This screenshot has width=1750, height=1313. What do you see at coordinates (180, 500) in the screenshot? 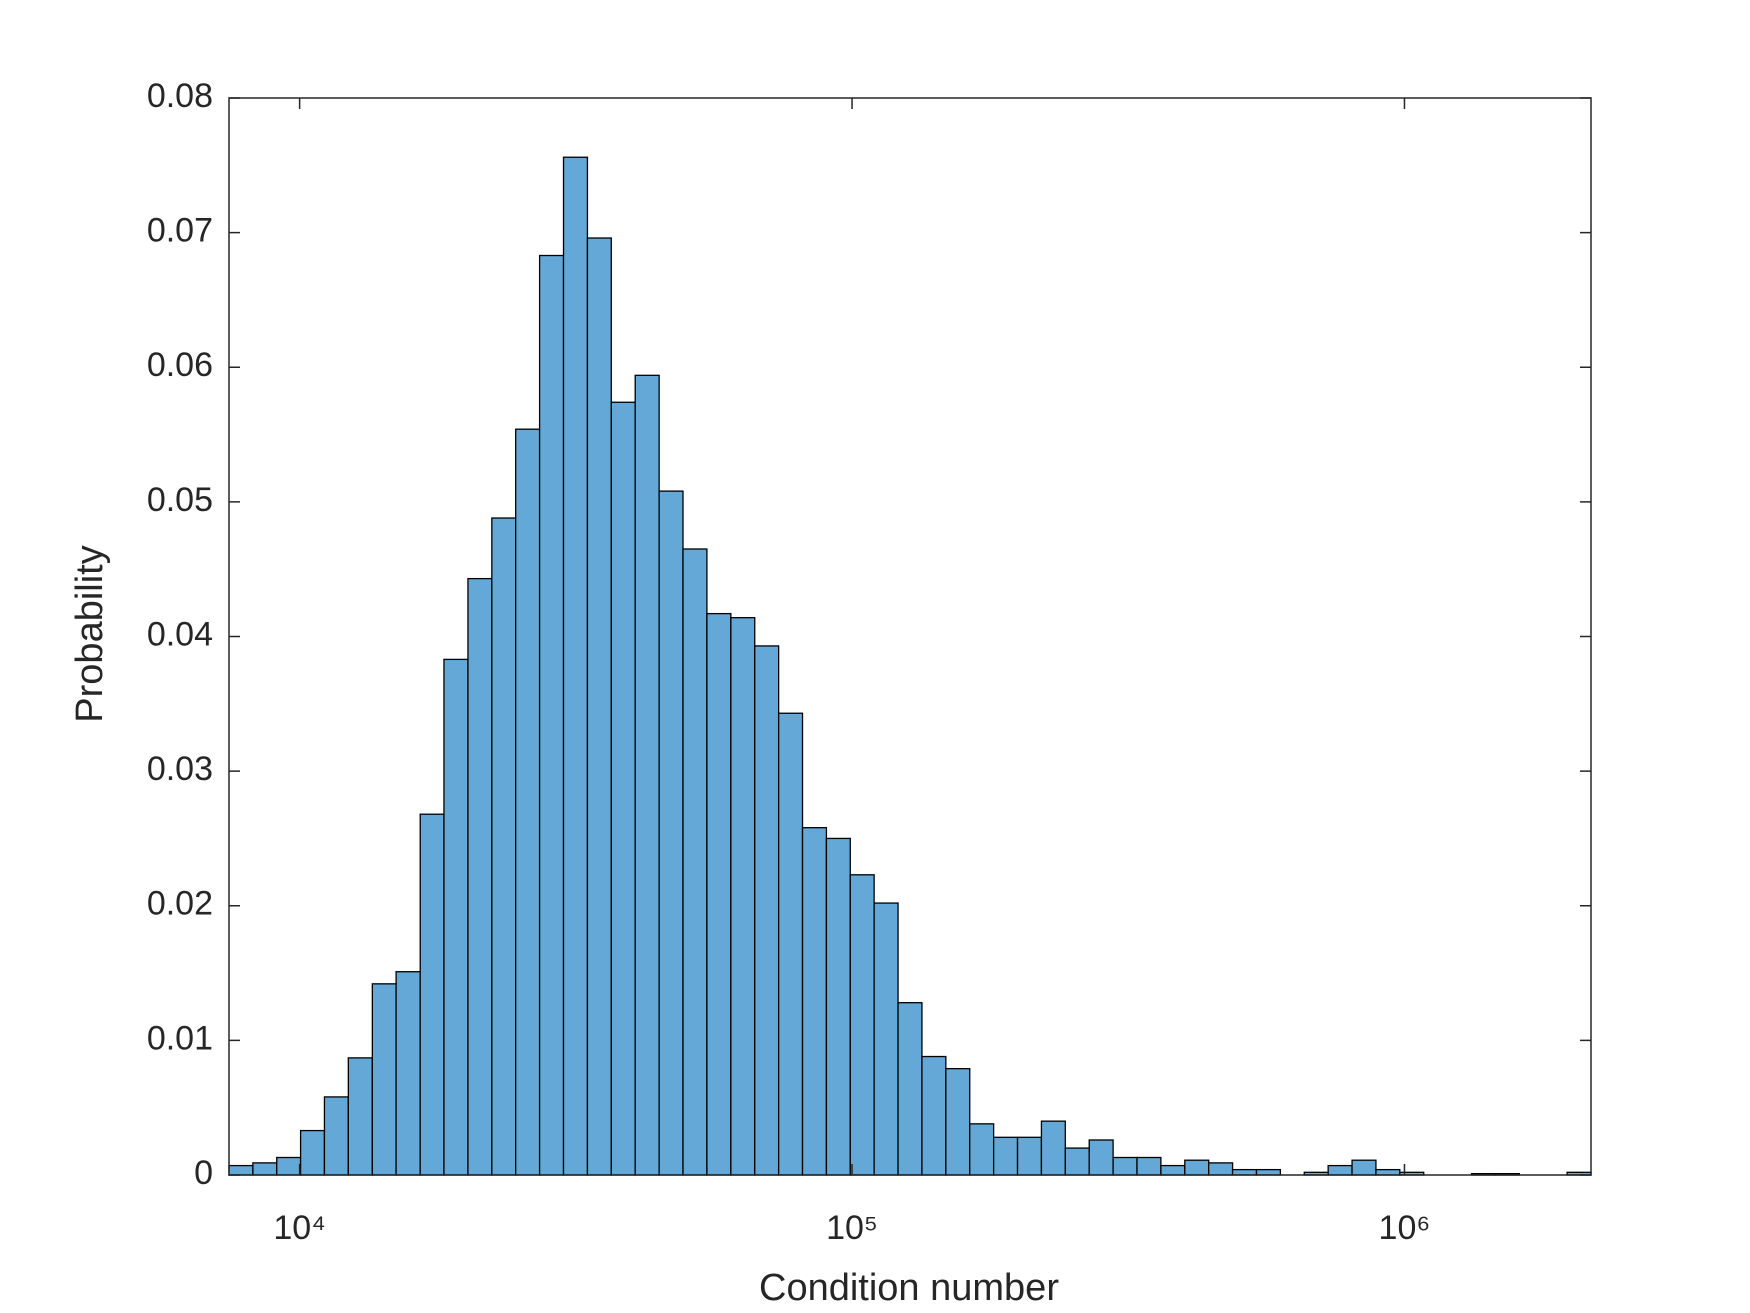
I see `y-tick-label: 0.05` at bounding box center [180, 500].